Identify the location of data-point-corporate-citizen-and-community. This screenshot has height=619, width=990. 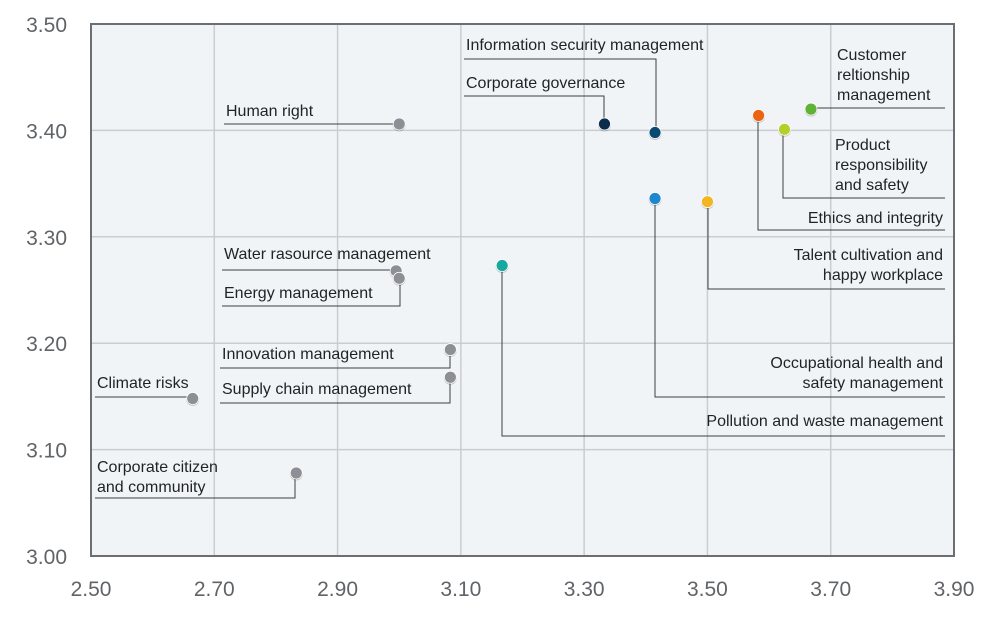
(296, 473).